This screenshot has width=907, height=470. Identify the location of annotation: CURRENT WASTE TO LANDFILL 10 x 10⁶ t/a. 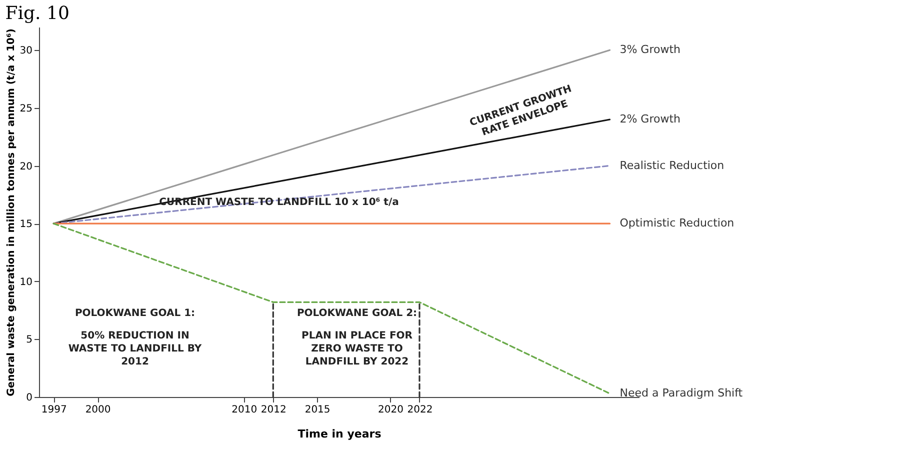
(279, 202).